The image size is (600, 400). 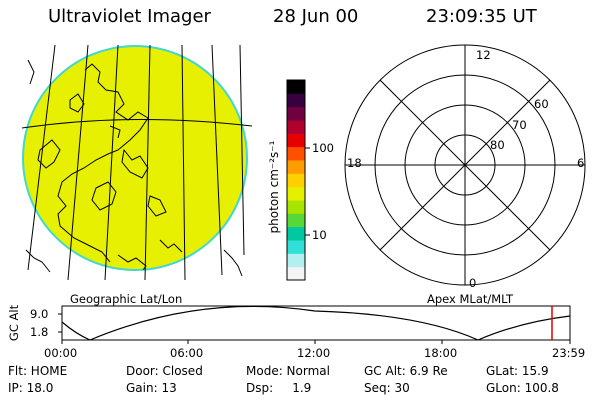 I want to click on info-door: Door: Closed, so click(x=164, y=371).